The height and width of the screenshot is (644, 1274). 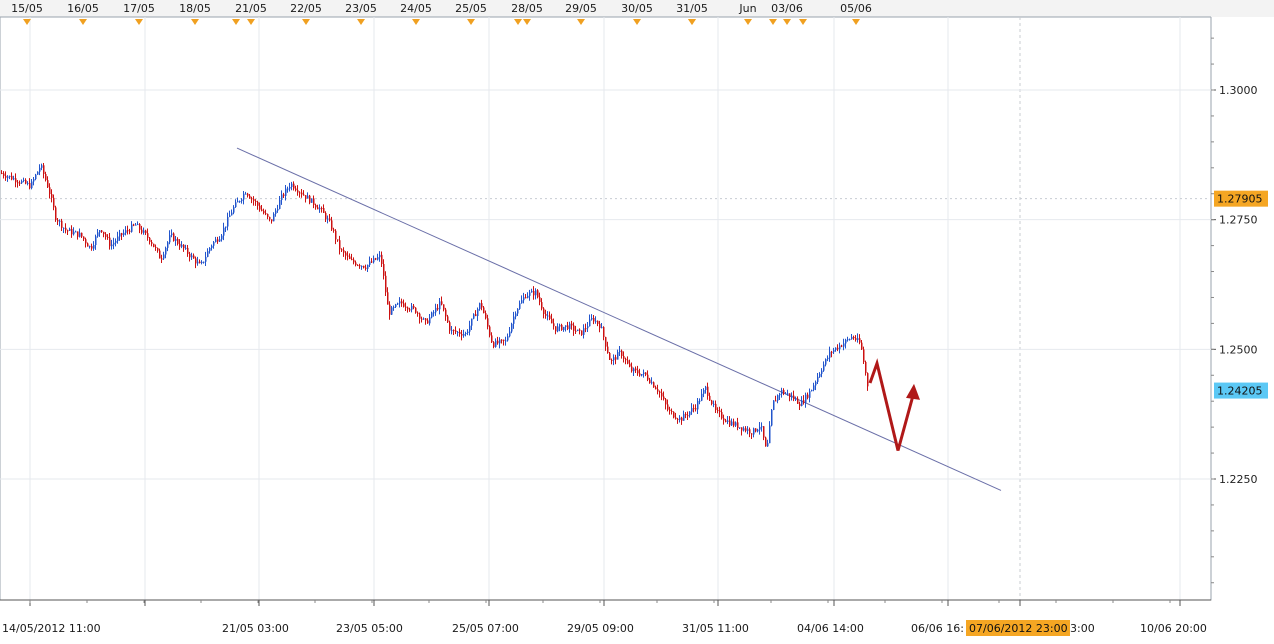 What do you see at coordinates (1238, 349) in the screenshot?
I see `y-tick-label: 1.2500` at bounding box center [1238, 349].